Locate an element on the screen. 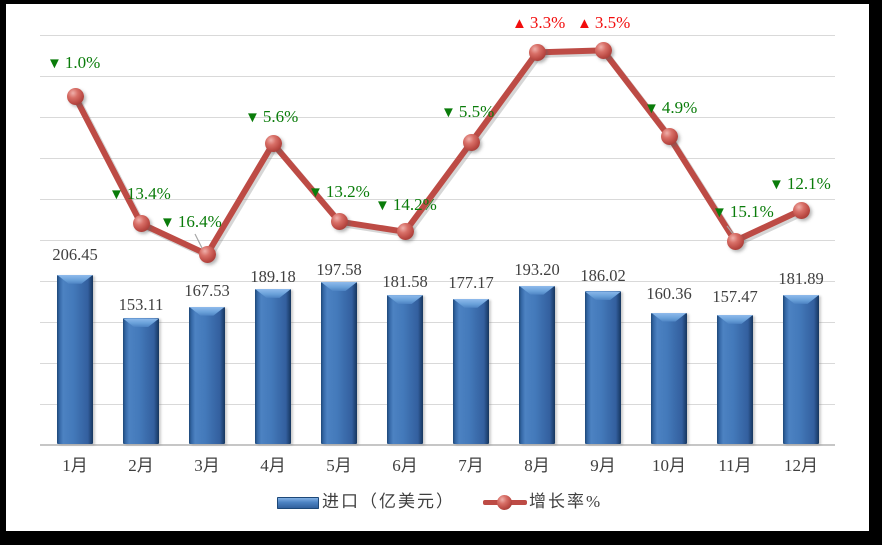  growth-label: ▼ 5.5% is located at coordinates (468, 111).